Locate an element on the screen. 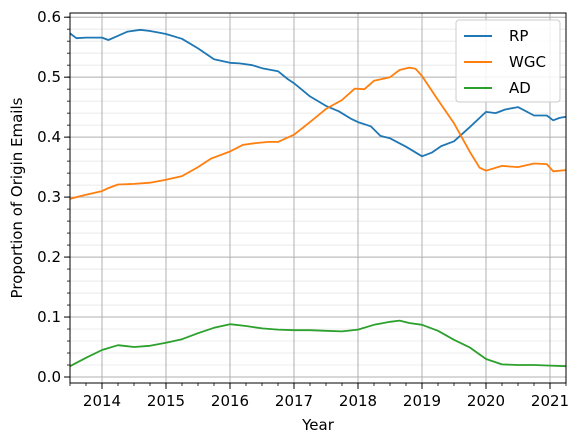  y-tick-label: 0.5 is located at coordinates (49, 77).